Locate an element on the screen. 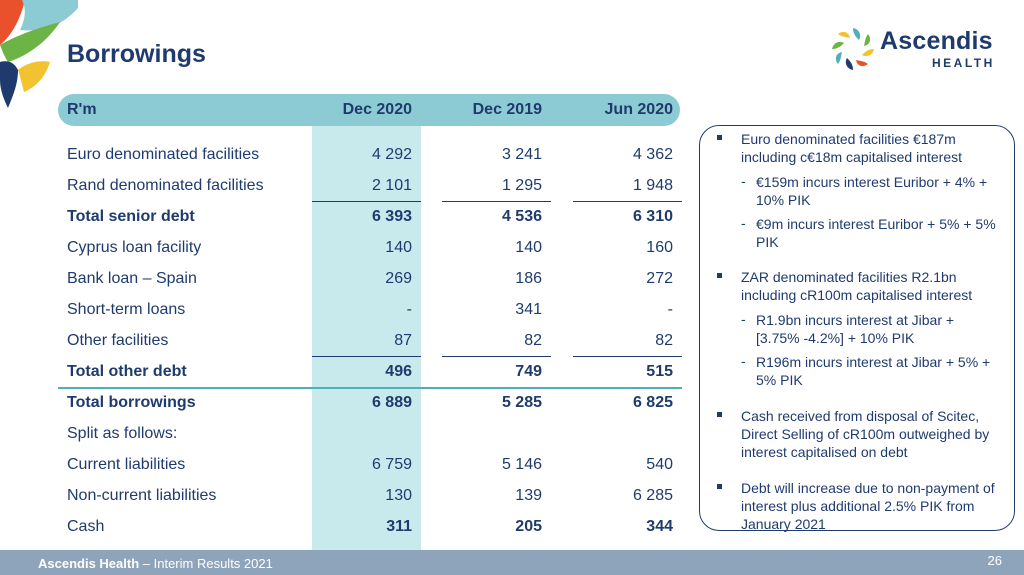  logo-wordmark: Ascendis is located at coordinates (936, 41).